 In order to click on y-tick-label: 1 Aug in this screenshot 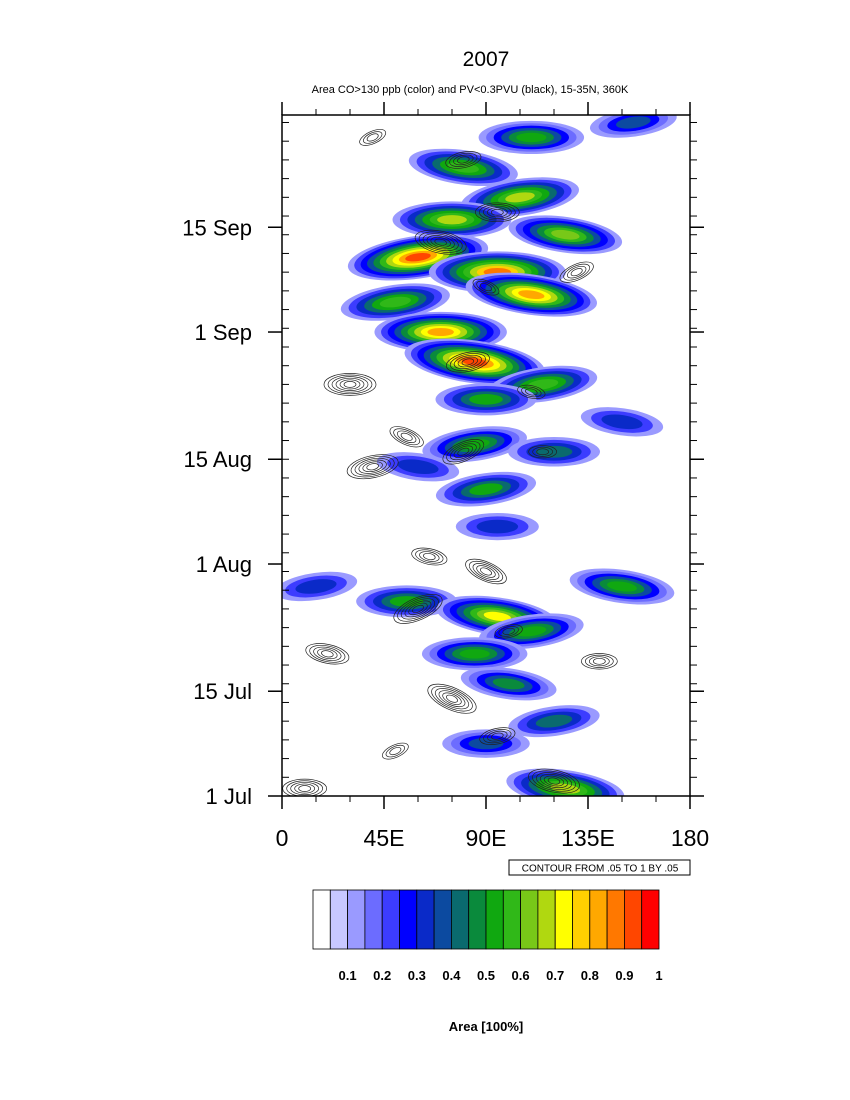, I will do `click(224, 564)`.